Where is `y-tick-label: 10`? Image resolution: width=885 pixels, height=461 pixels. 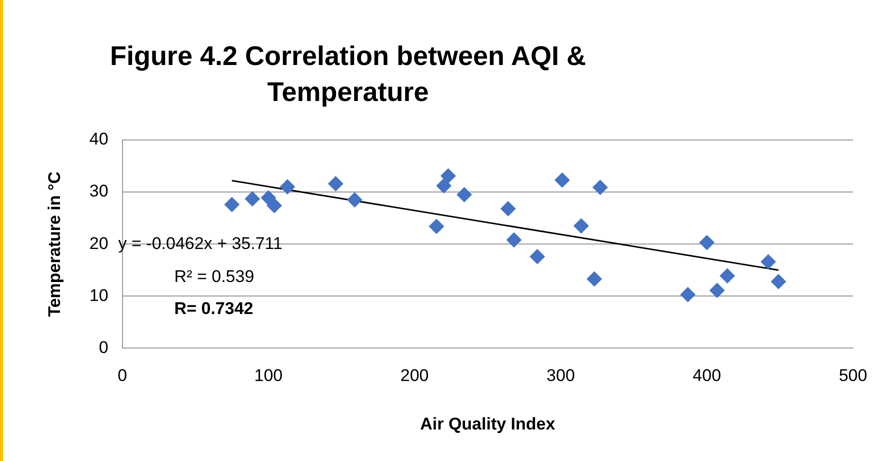
y-tick-label: 10 is located at coordinates (98, 295).